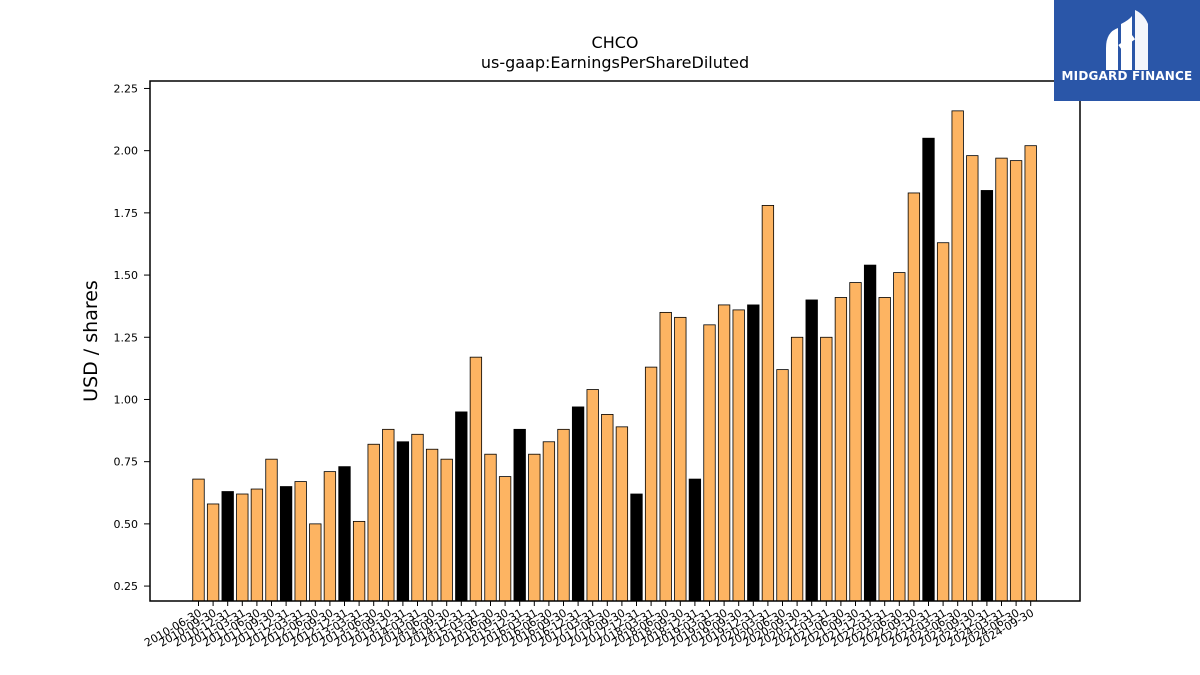 This screenshot has height=675, width=1200. I want to click on y-tick-label: 2.25, so click(126, 88).